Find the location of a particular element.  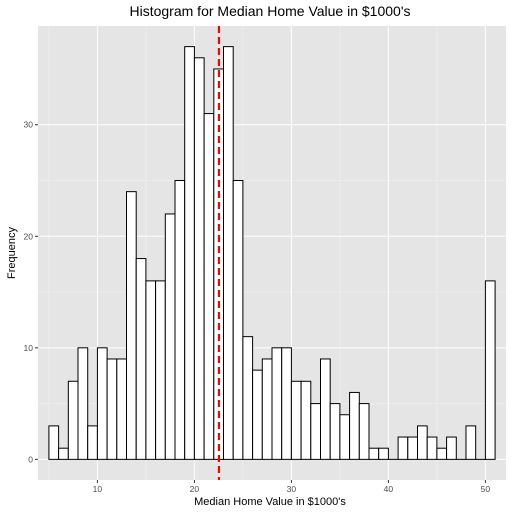

y-tick-label: 10 is located at coordinates (29, 348).